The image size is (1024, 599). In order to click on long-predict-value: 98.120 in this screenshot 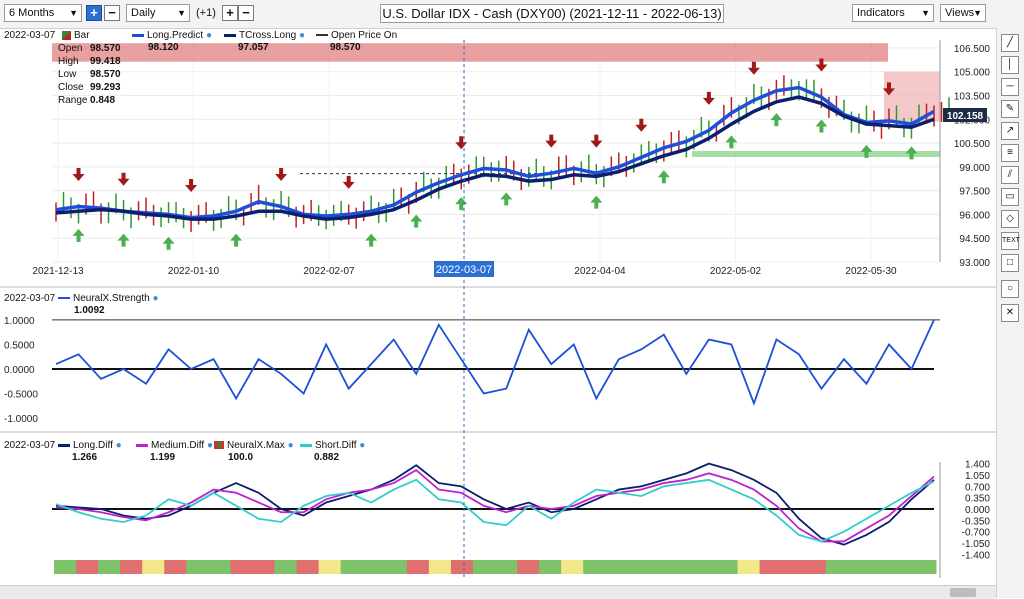, I will do `click(163, 47)`.